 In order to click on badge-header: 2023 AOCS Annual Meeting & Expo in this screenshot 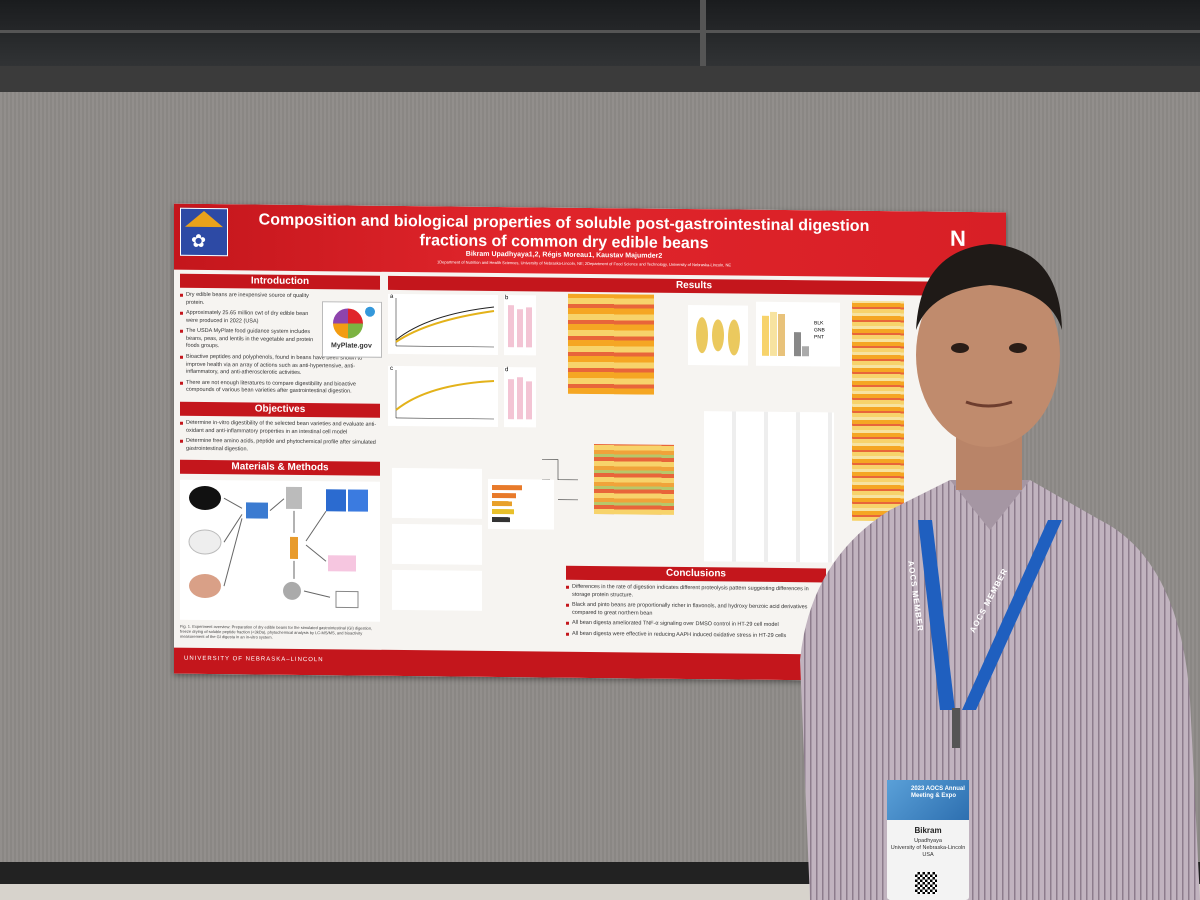, I will do `click(928, 800)`.